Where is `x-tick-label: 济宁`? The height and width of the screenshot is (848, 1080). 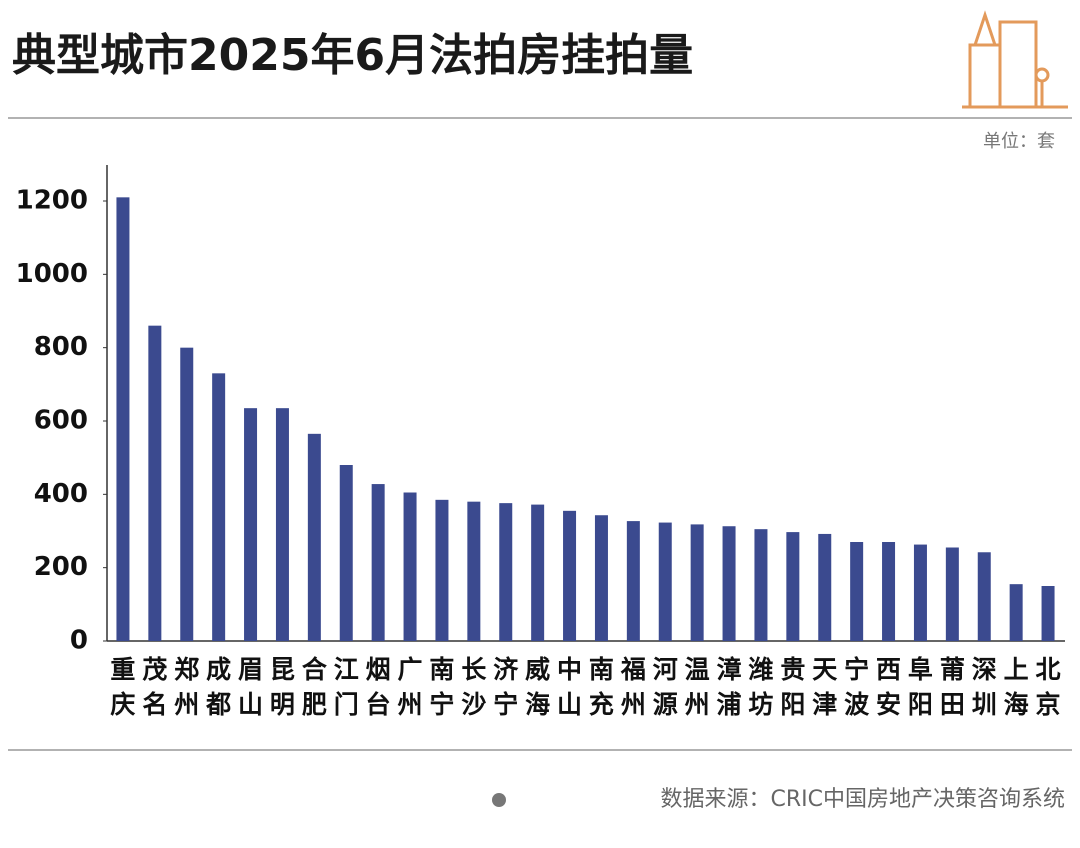 x-tick-label: 济宁 is located at coordinates (506, 687).